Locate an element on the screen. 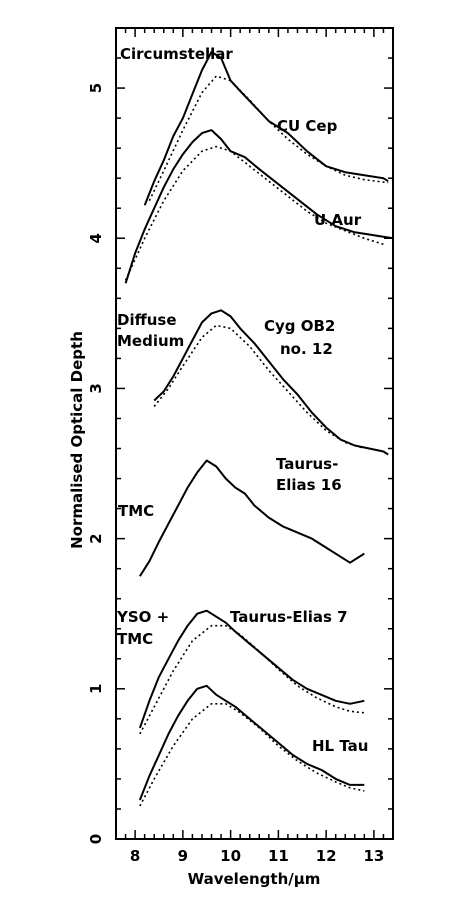 The width and height of the screenshot is (465, 900). label-diffuse: Diffuse is located at coordinates (147, 320).